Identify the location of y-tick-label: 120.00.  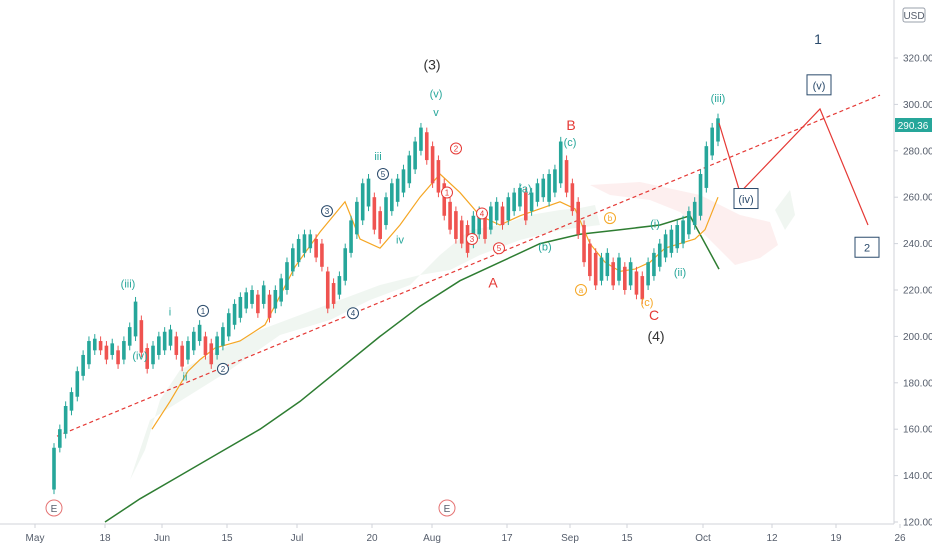
(917, 523).